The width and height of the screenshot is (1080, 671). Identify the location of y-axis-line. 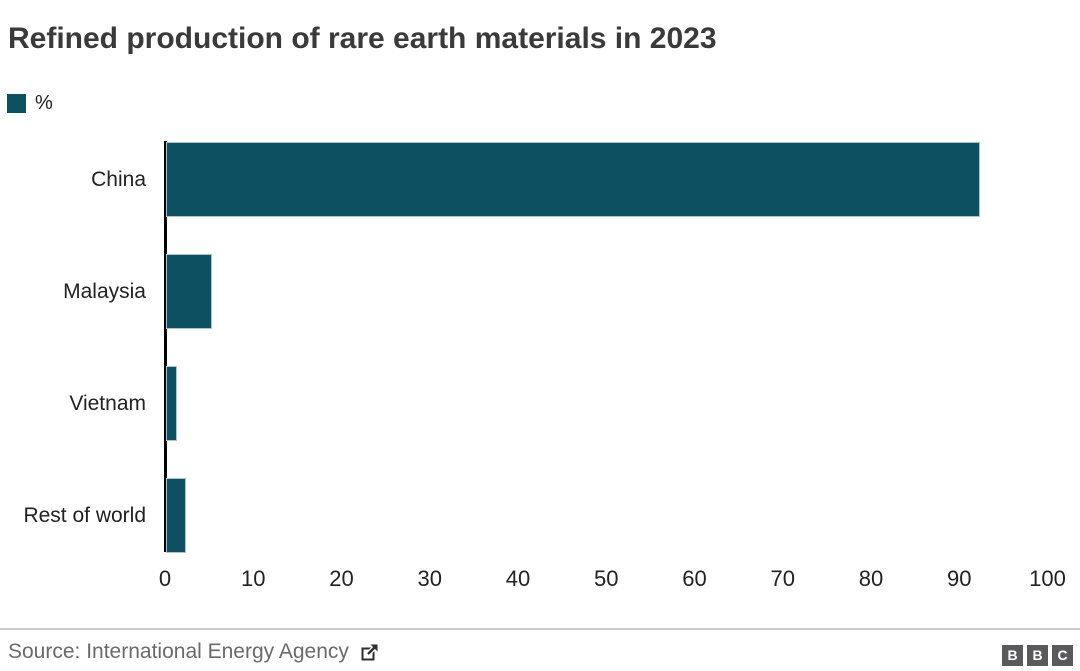
(165, 346).